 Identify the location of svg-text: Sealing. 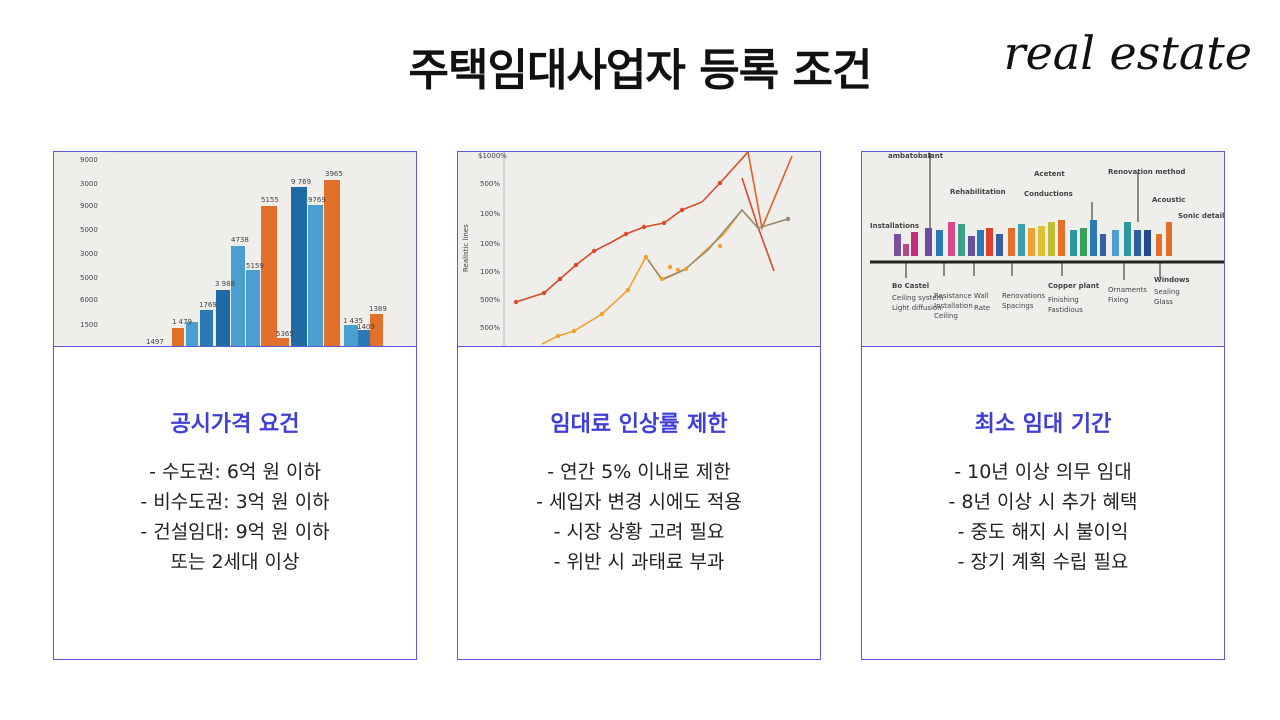
(1167, 292).